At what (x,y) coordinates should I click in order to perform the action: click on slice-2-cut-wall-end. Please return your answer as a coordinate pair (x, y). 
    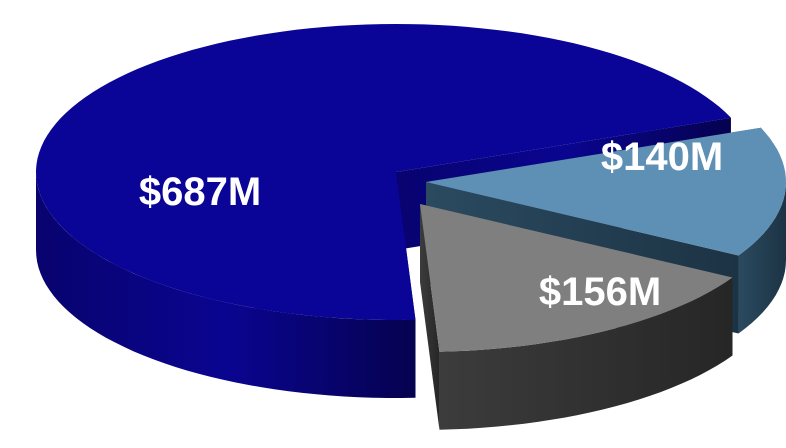
    Looking at the image, I should click on (430, 317).